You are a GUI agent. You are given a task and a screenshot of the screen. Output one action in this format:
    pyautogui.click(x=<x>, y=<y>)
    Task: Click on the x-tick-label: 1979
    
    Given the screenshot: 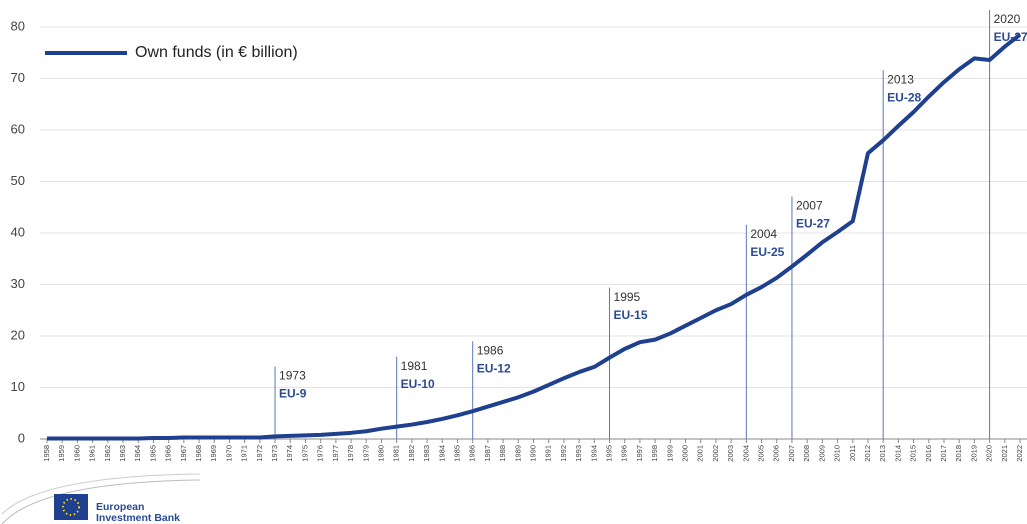 What is the action you would take?
    pyautogui.click(x=365, y=453)
    